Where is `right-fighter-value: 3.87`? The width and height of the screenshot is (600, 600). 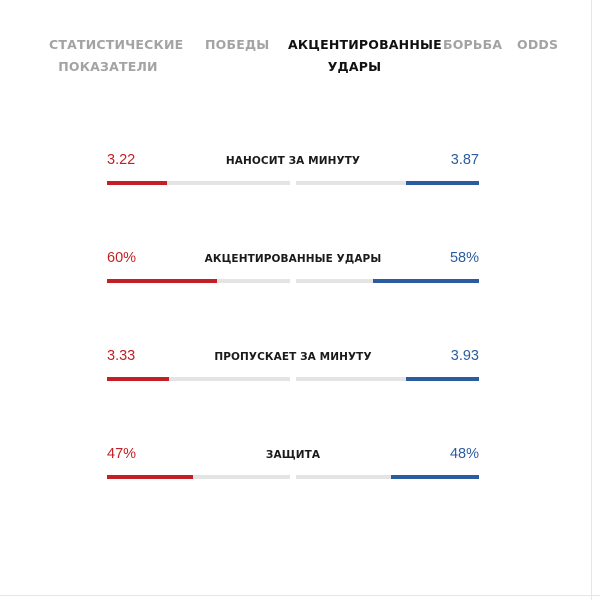
right-fighter-value: 3.87 is located at coordinates (464, 160).